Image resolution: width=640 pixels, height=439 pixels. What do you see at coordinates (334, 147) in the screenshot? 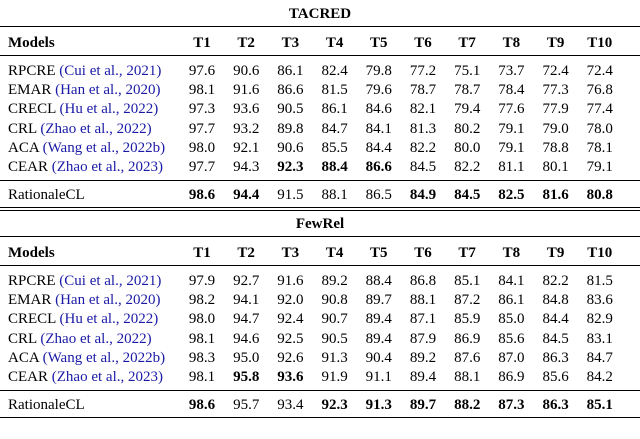
I see `cell: 85.5` at bounding box center [334, 147].